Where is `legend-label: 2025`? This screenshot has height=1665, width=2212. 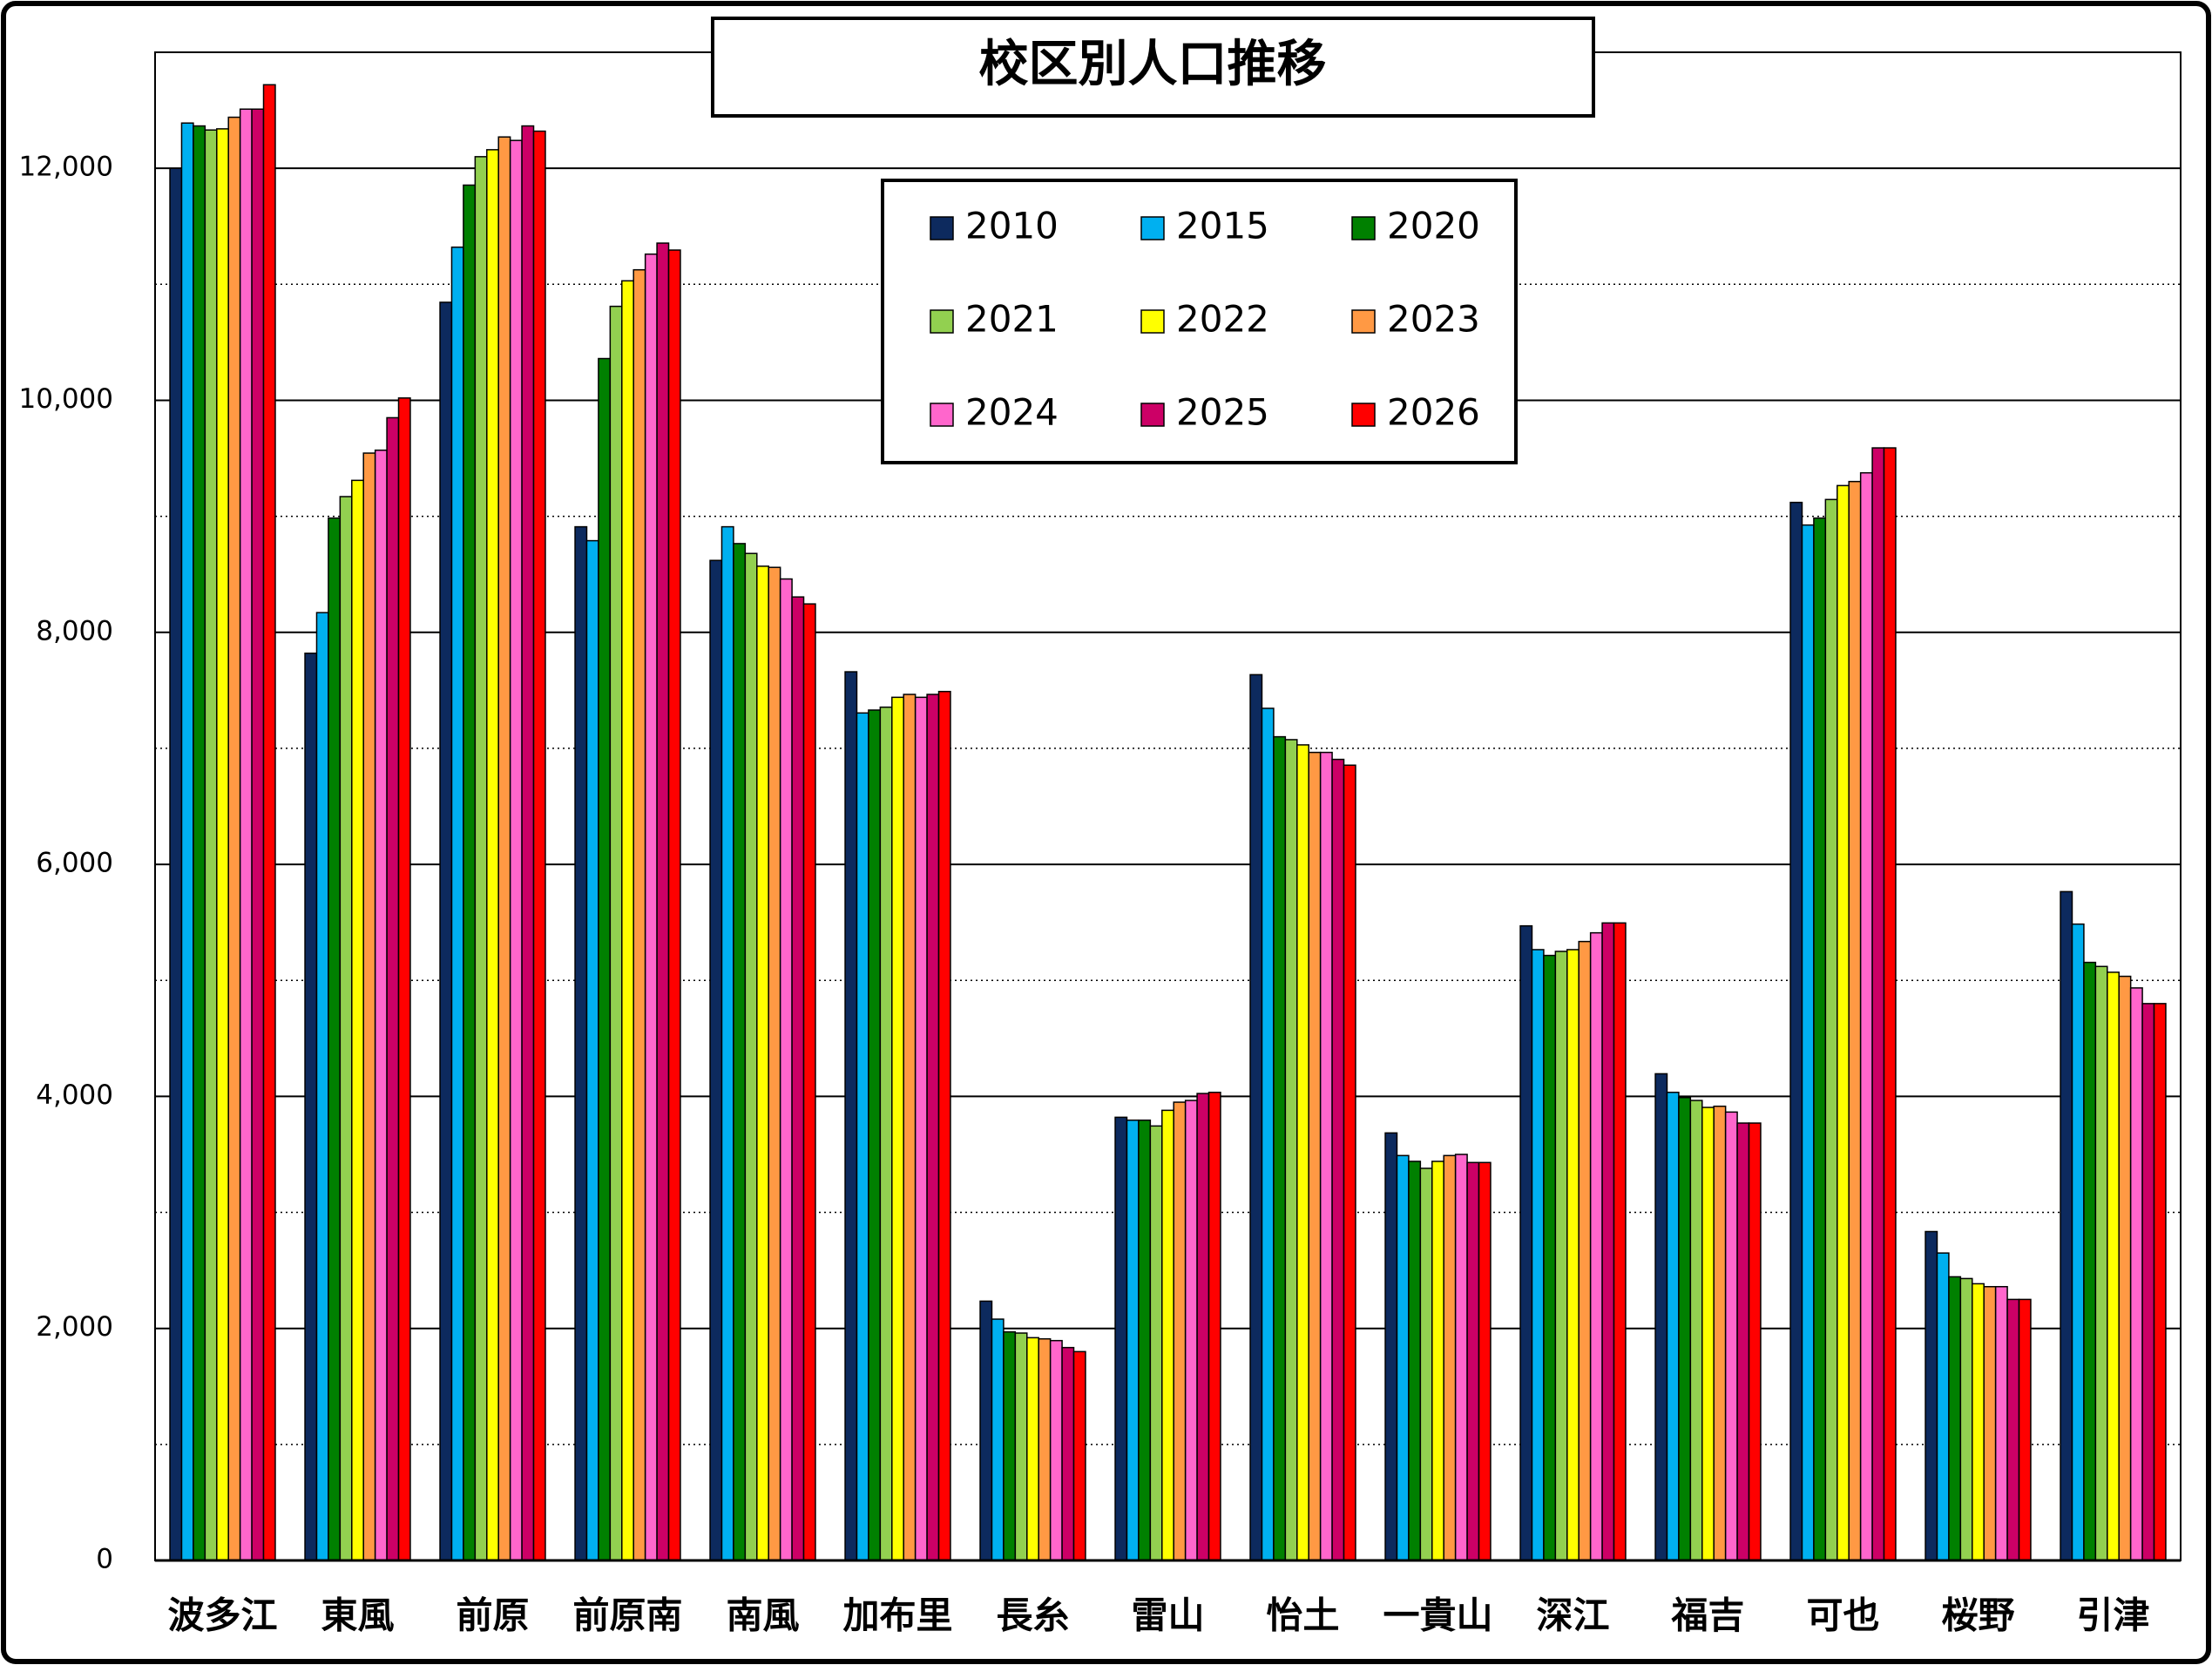 legend-label: 2025 is located at coordinates (1222, 412).